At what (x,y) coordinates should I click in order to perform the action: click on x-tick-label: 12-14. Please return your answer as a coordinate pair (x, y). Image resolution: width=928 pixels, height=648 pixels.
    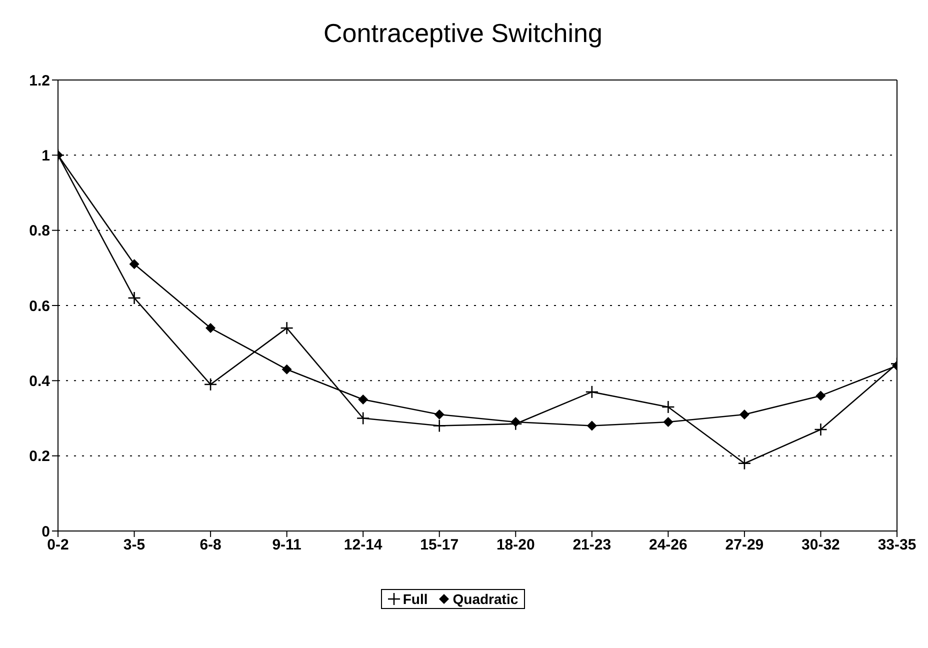
    Looking at the image, I should click on (363, 545).